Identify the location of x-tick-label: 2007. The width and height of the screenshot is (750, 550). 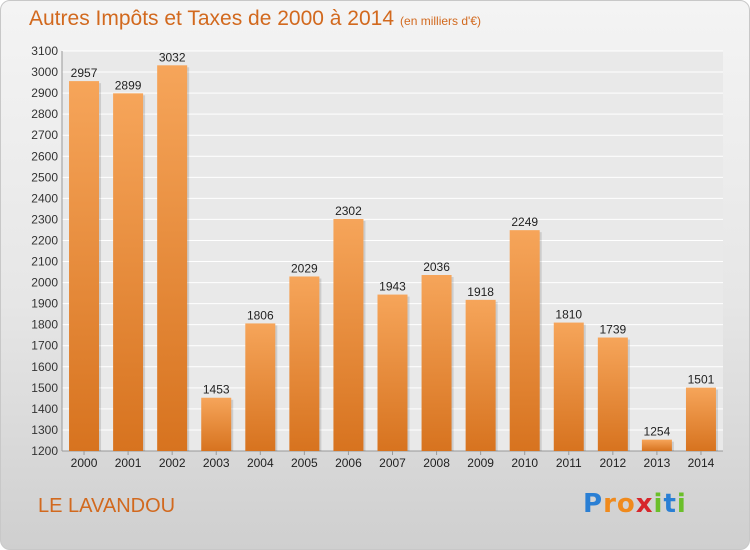
(392, 463).